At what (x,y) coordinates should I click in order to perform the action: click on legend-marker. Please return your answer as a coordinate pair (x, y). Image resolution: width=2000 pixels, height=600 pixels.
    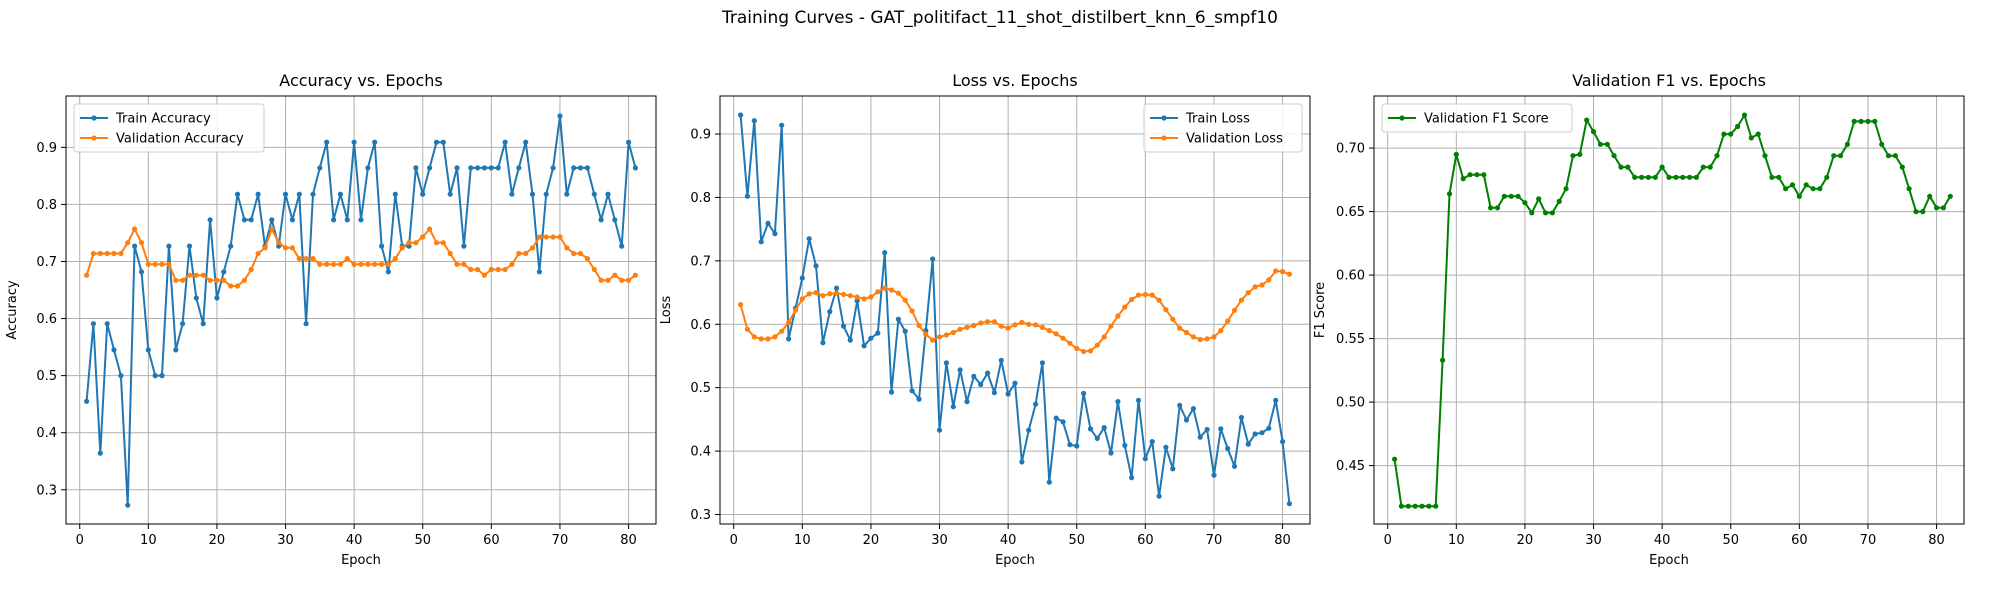
    Looking at the image, I should click on (94, 118).